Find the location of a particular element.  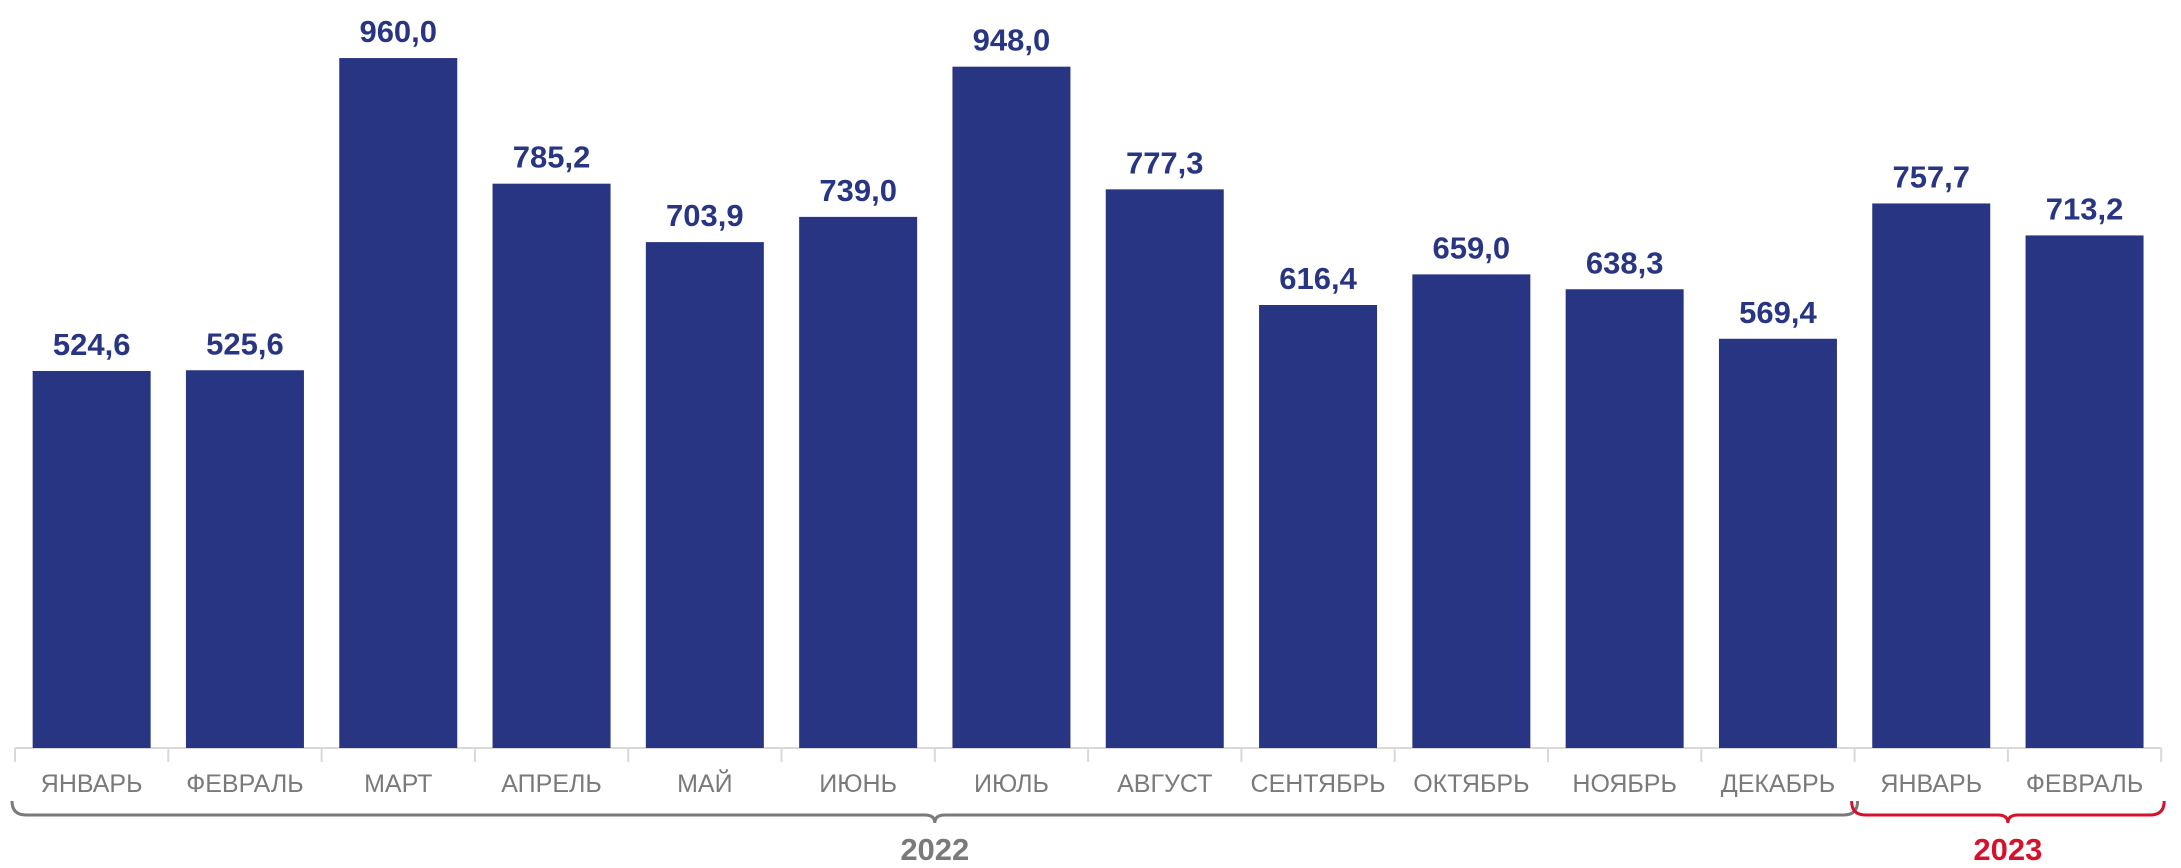

x-tick-label: ИЮНЬ is located at coordinates (858, 784).